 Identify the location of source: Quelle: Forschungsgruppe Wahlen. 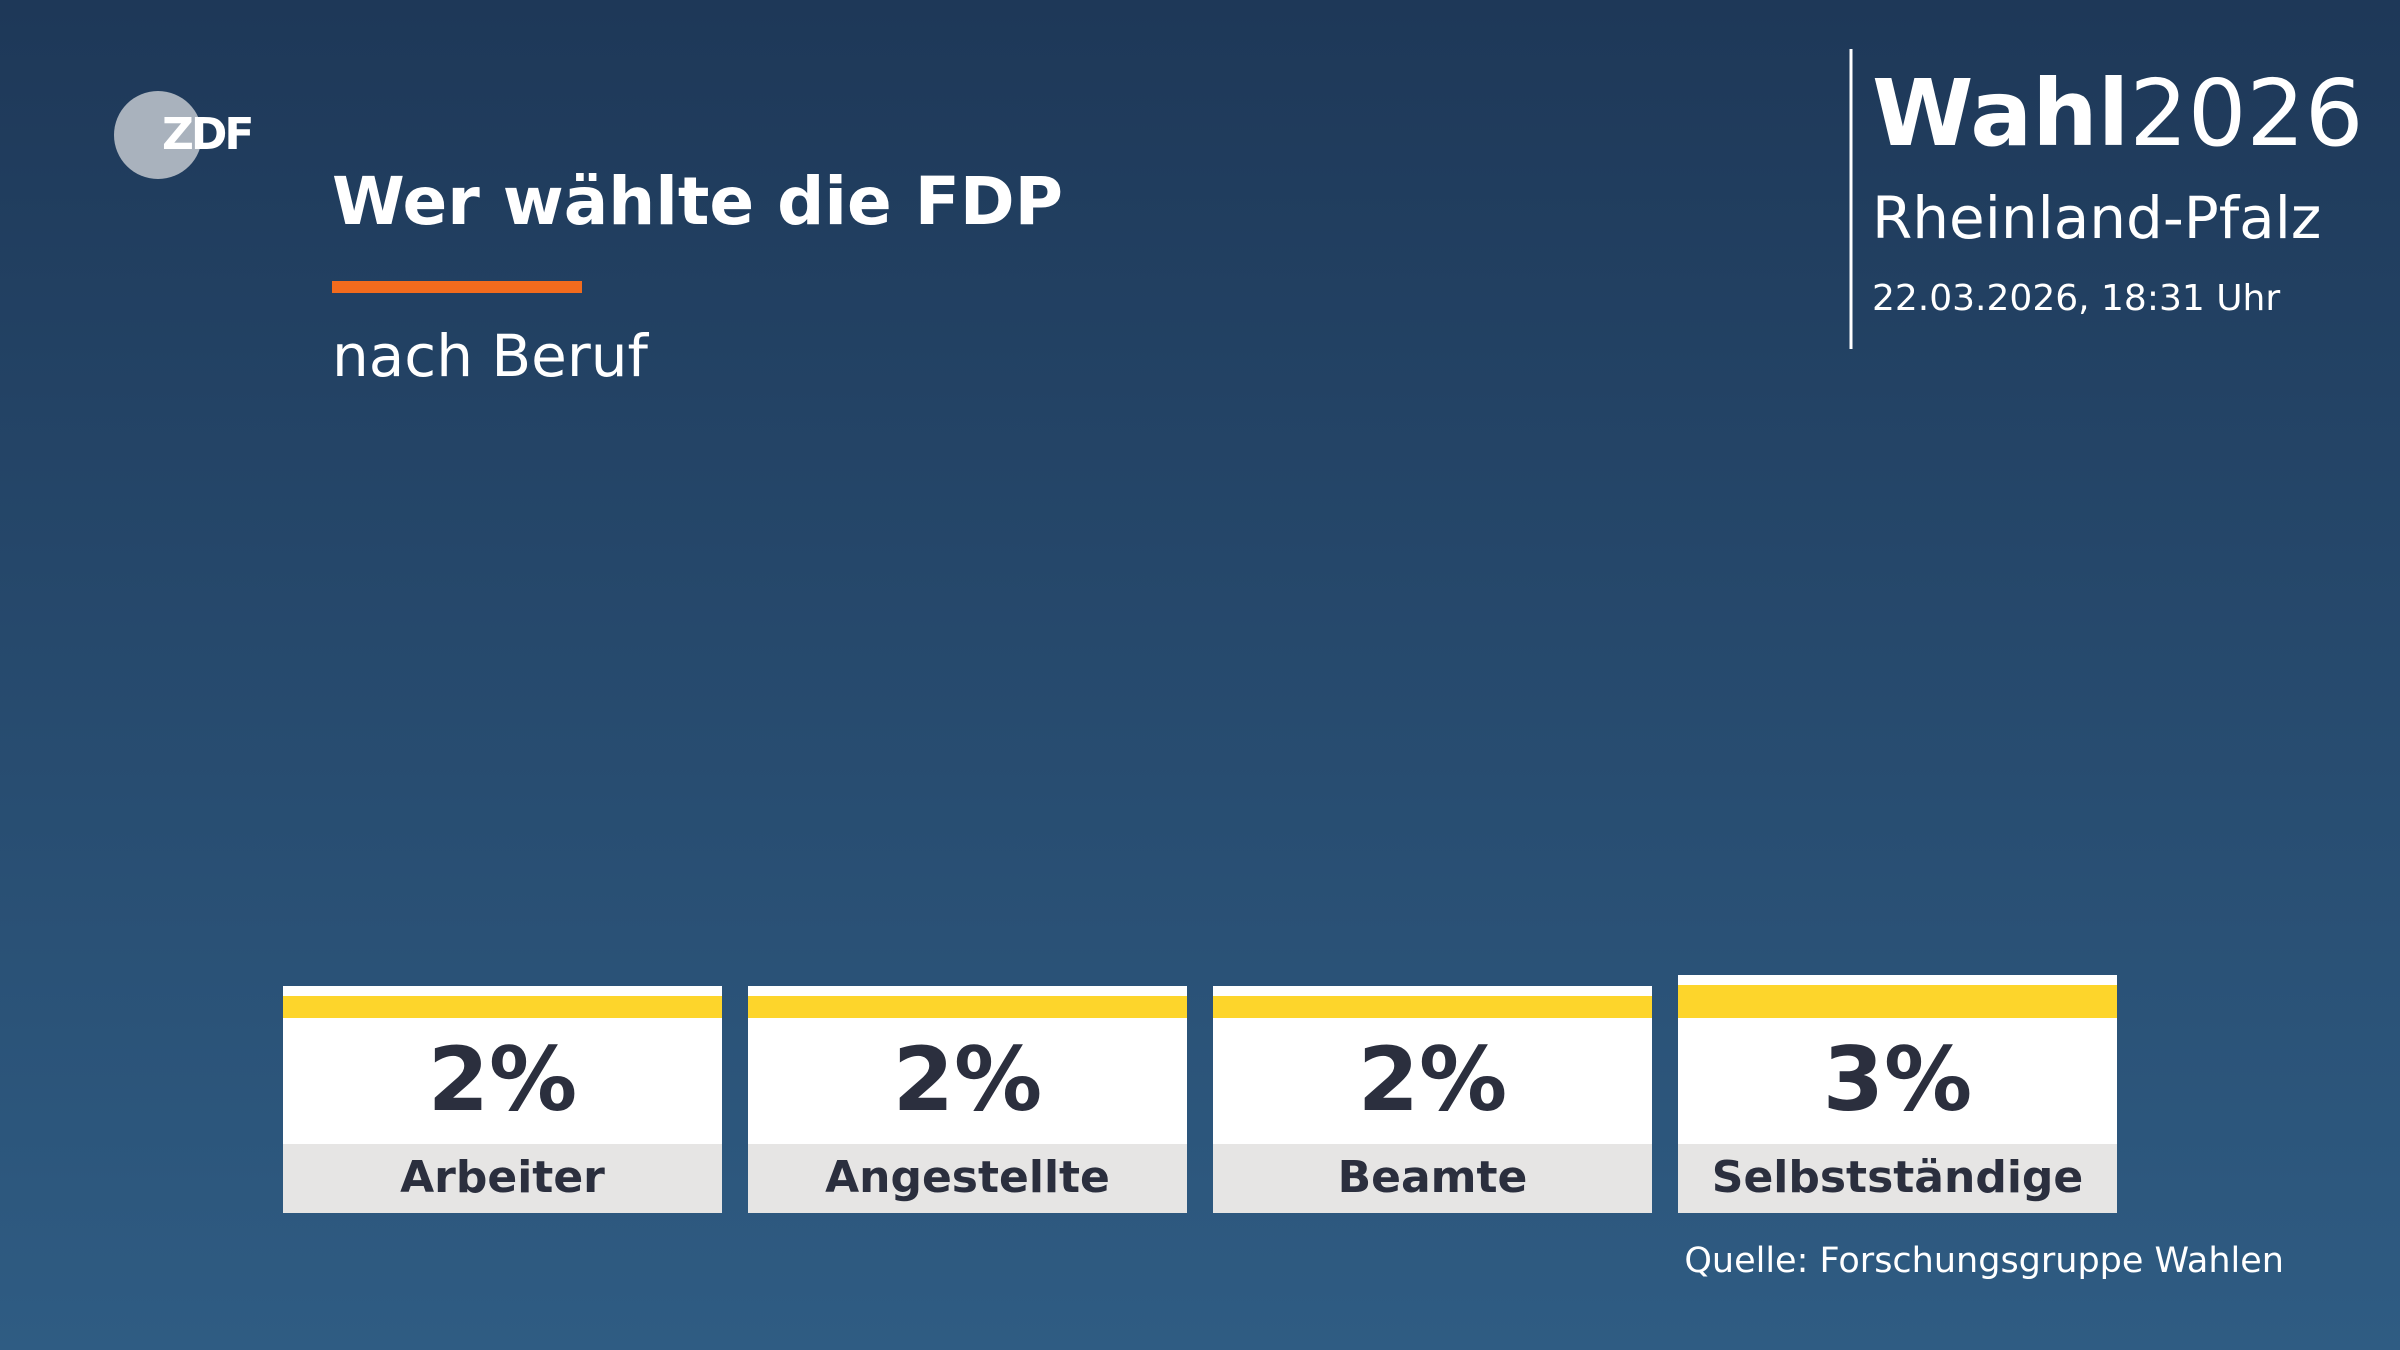
(1984, 1261).